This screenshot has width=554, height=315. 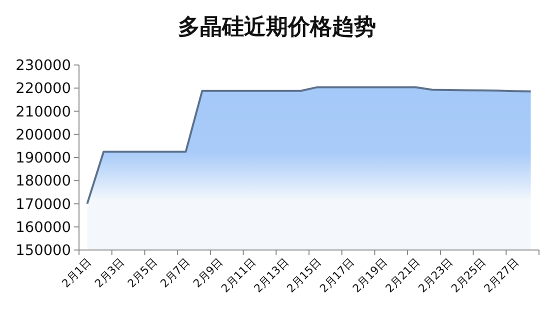 I want to click on y-tick-label: 190000, so click(x=43, y=158).